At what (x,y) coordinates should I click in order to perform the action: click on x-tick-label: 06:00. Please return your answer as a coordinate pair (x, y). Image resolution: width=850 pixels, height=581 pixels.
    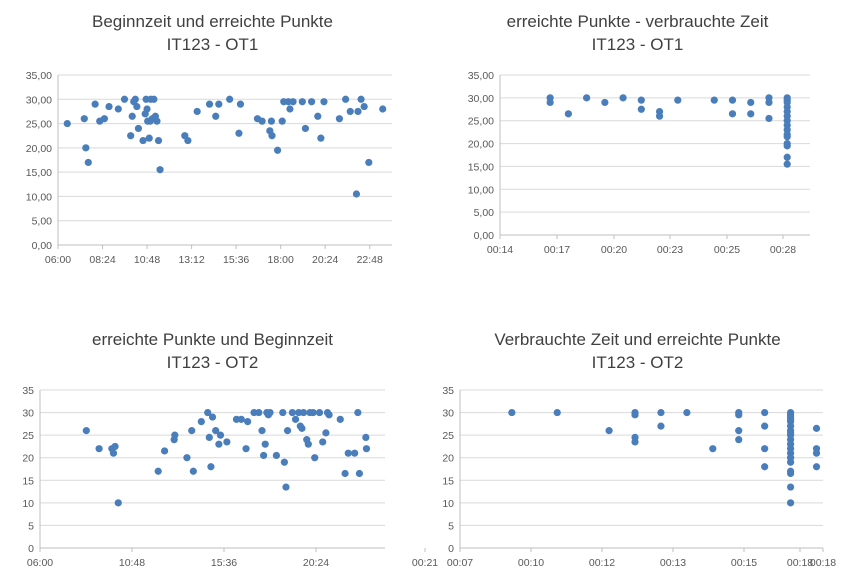
    Looking at the image, I should click on (40, 563).